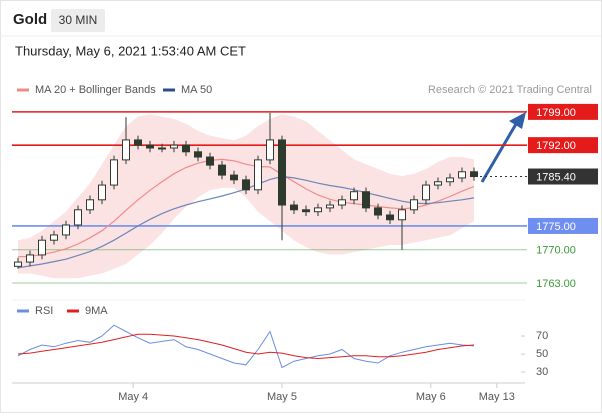  What do you see at coordinates (95, 90) in the screenshot?
I see `legend-label: MA 20 + Bollinger Bands` at bounding box center [95, 90].